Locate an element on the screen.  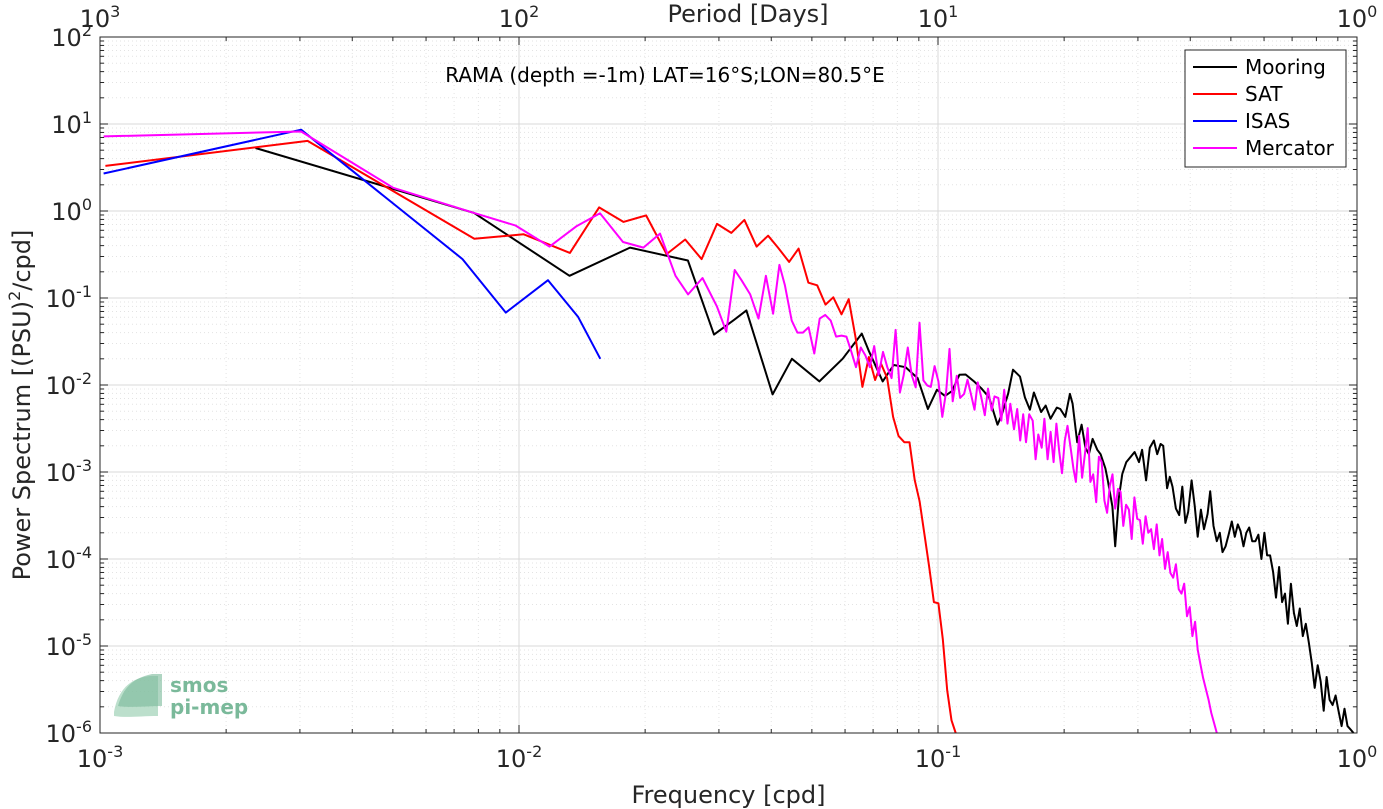
y-tick-label: 10² is located at coordinates (71, 36).